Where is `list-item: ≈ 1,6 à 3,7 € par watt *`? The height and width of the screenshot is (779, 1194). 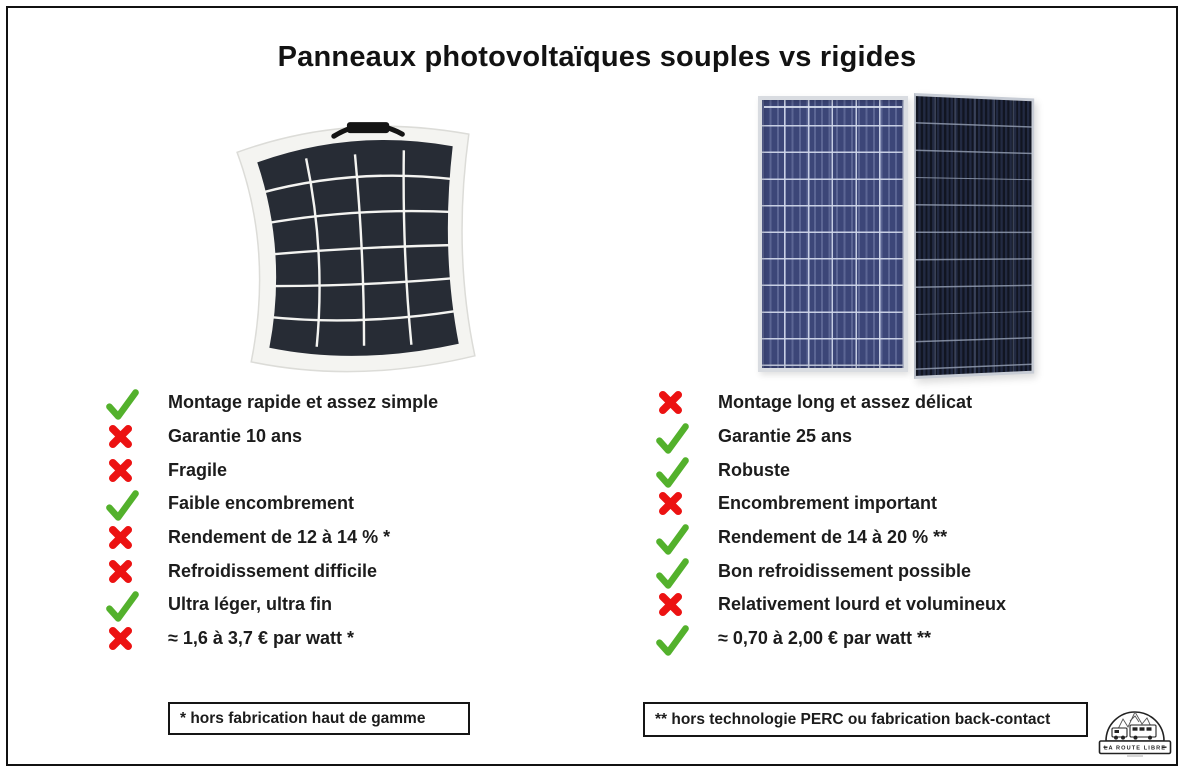 list-item: ≈ 1,6 à 3,7 € par watt * is located at coordinates (354, 639).